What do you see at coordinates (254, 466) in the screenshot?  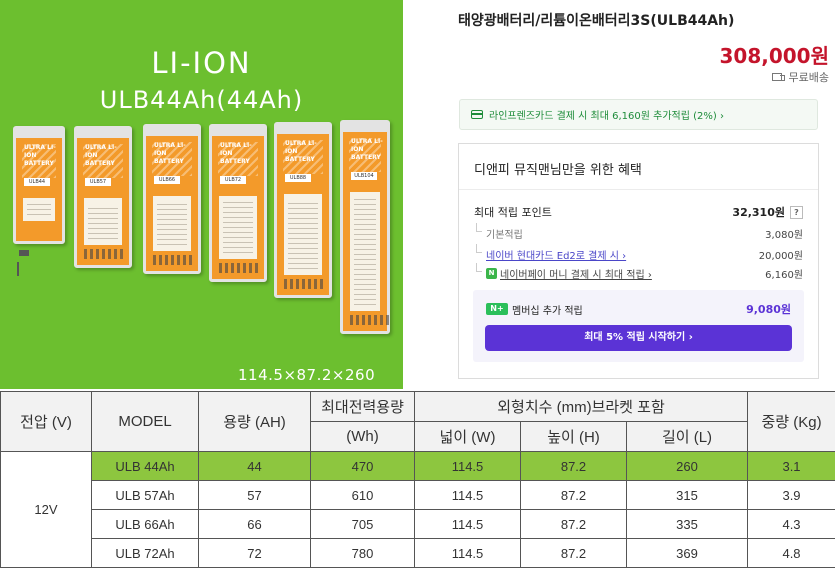 I see `capacity-cell: 44` at bounding box center [254, 466].